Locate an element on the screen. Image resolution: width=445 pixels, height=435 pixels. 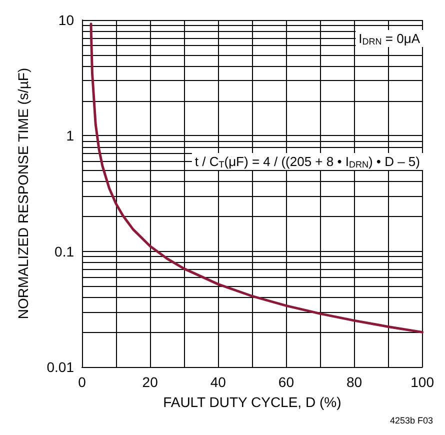
x-tick-label: 60 is located at coordinates (286, 382).